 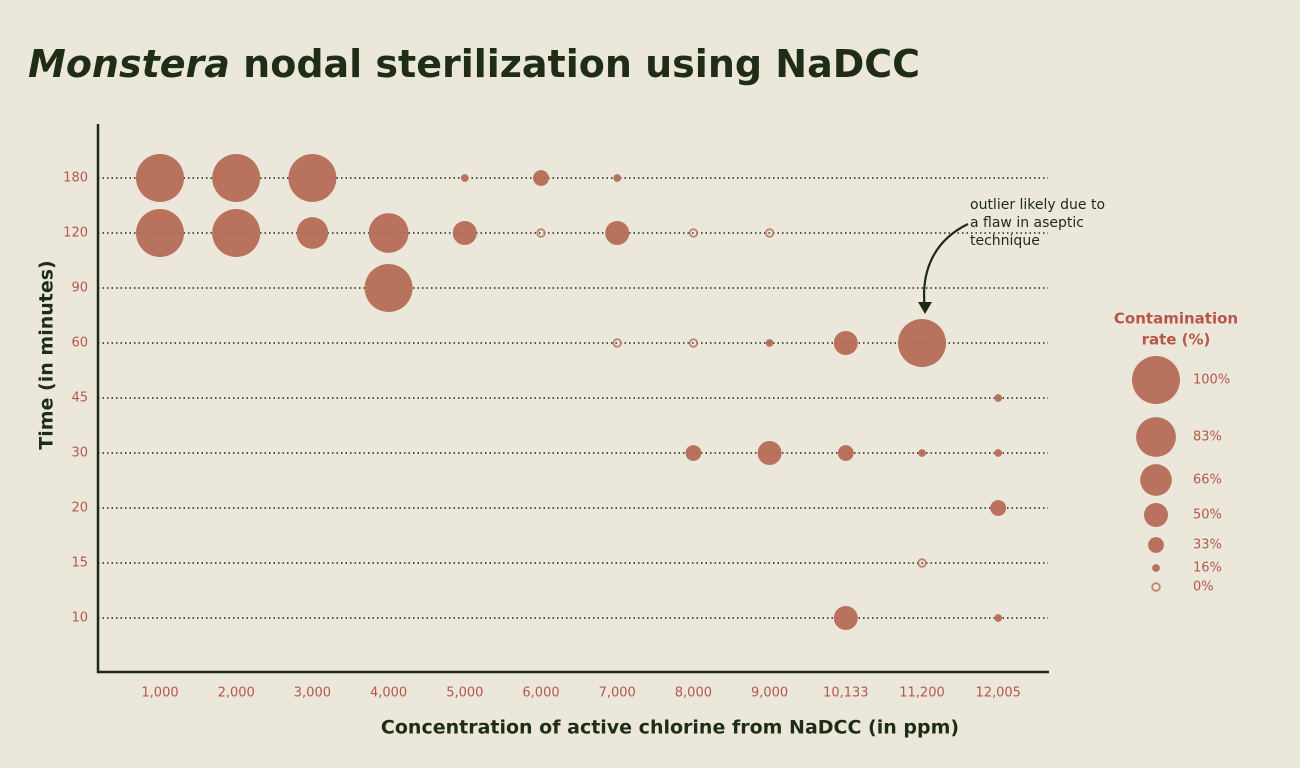 What do you see at coordinates (1027, 223) in the screenshot?
I see `annotation-line: a flaw in aseptic` at bounding box center [1027, 223].